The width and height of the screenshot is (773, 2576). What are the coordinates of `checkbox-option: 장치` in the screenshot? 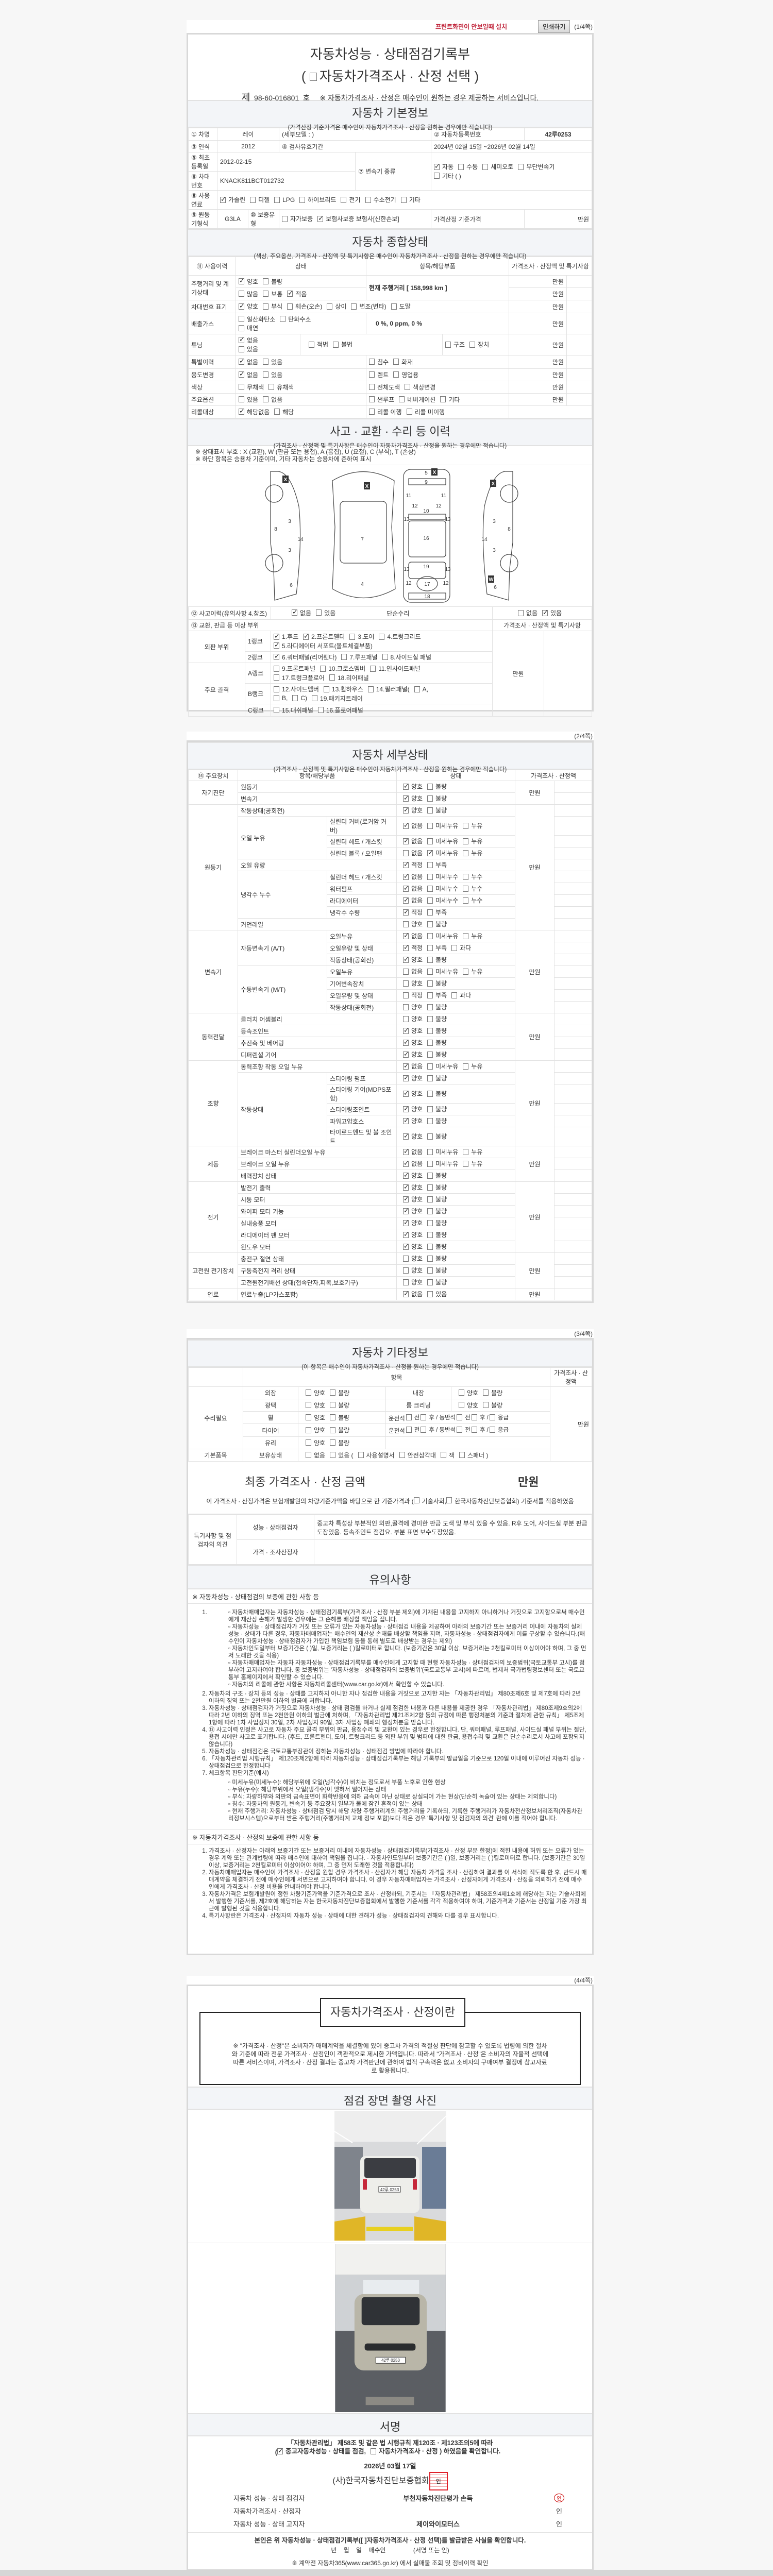 It's located at (479, 344).